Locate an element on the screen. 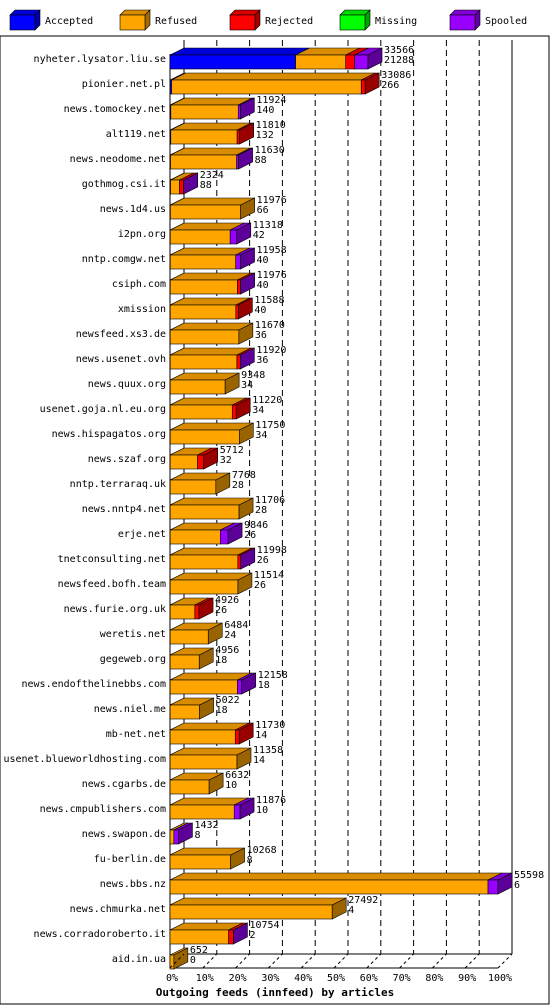 This screenshot has height=1005, width=550. x-tick-label: 0% is located at coordinates (172, 978).